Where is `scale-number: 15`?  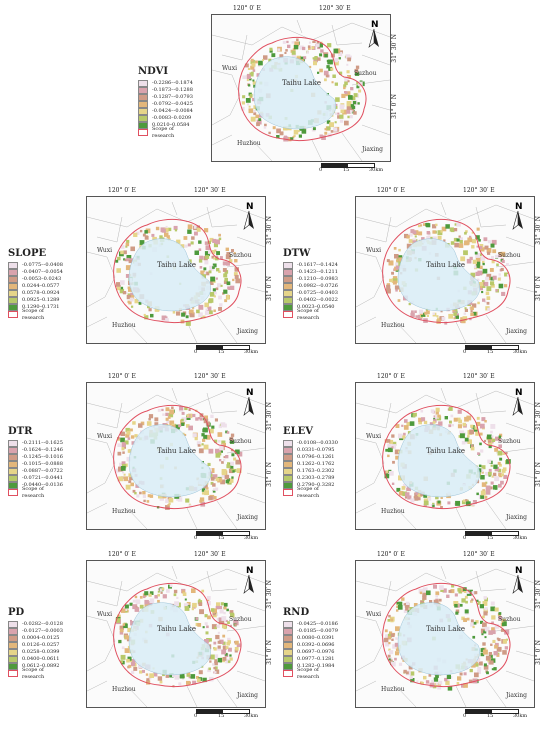
scale-number: 15 is located at coordinates (490, 538).